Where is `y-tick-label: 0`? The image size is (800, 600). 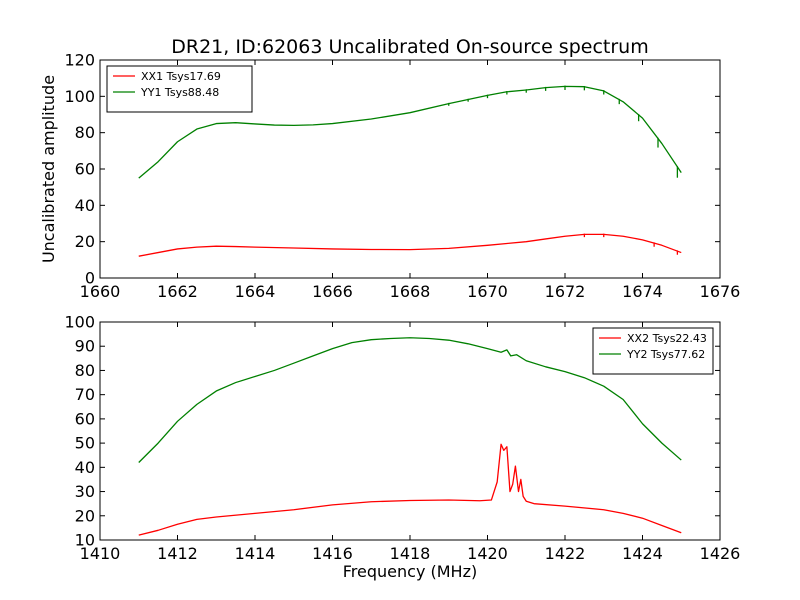 y-tick-label: 0 is located at coordinates (90, 278).